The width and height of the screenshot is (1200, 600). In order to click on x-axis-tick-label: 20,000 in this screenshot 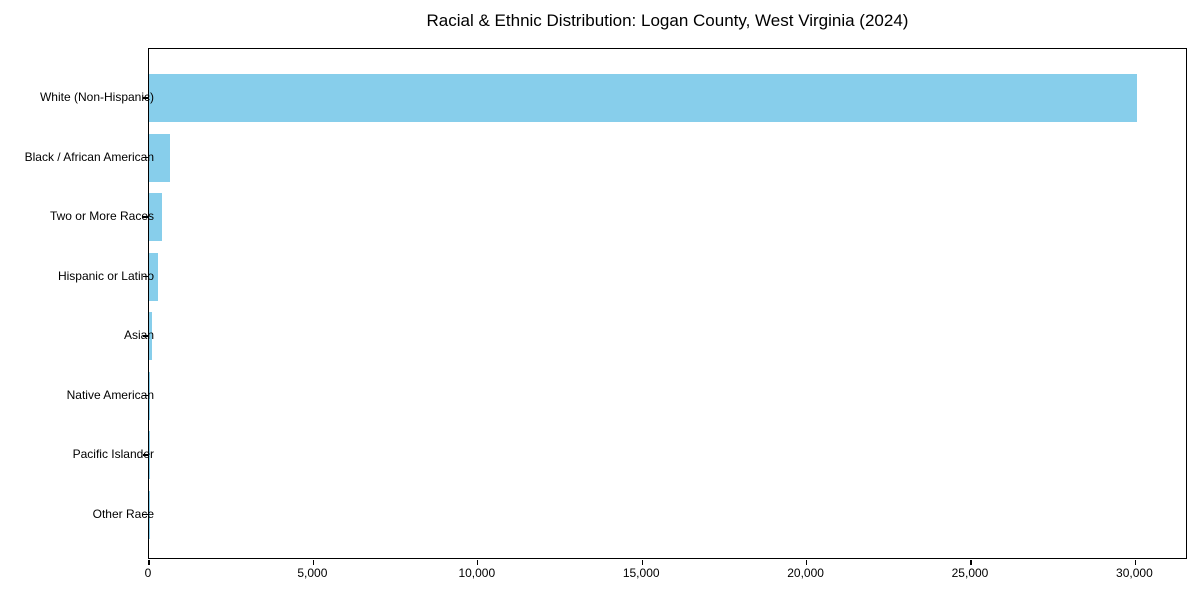, I will do `click(805, 573)`.